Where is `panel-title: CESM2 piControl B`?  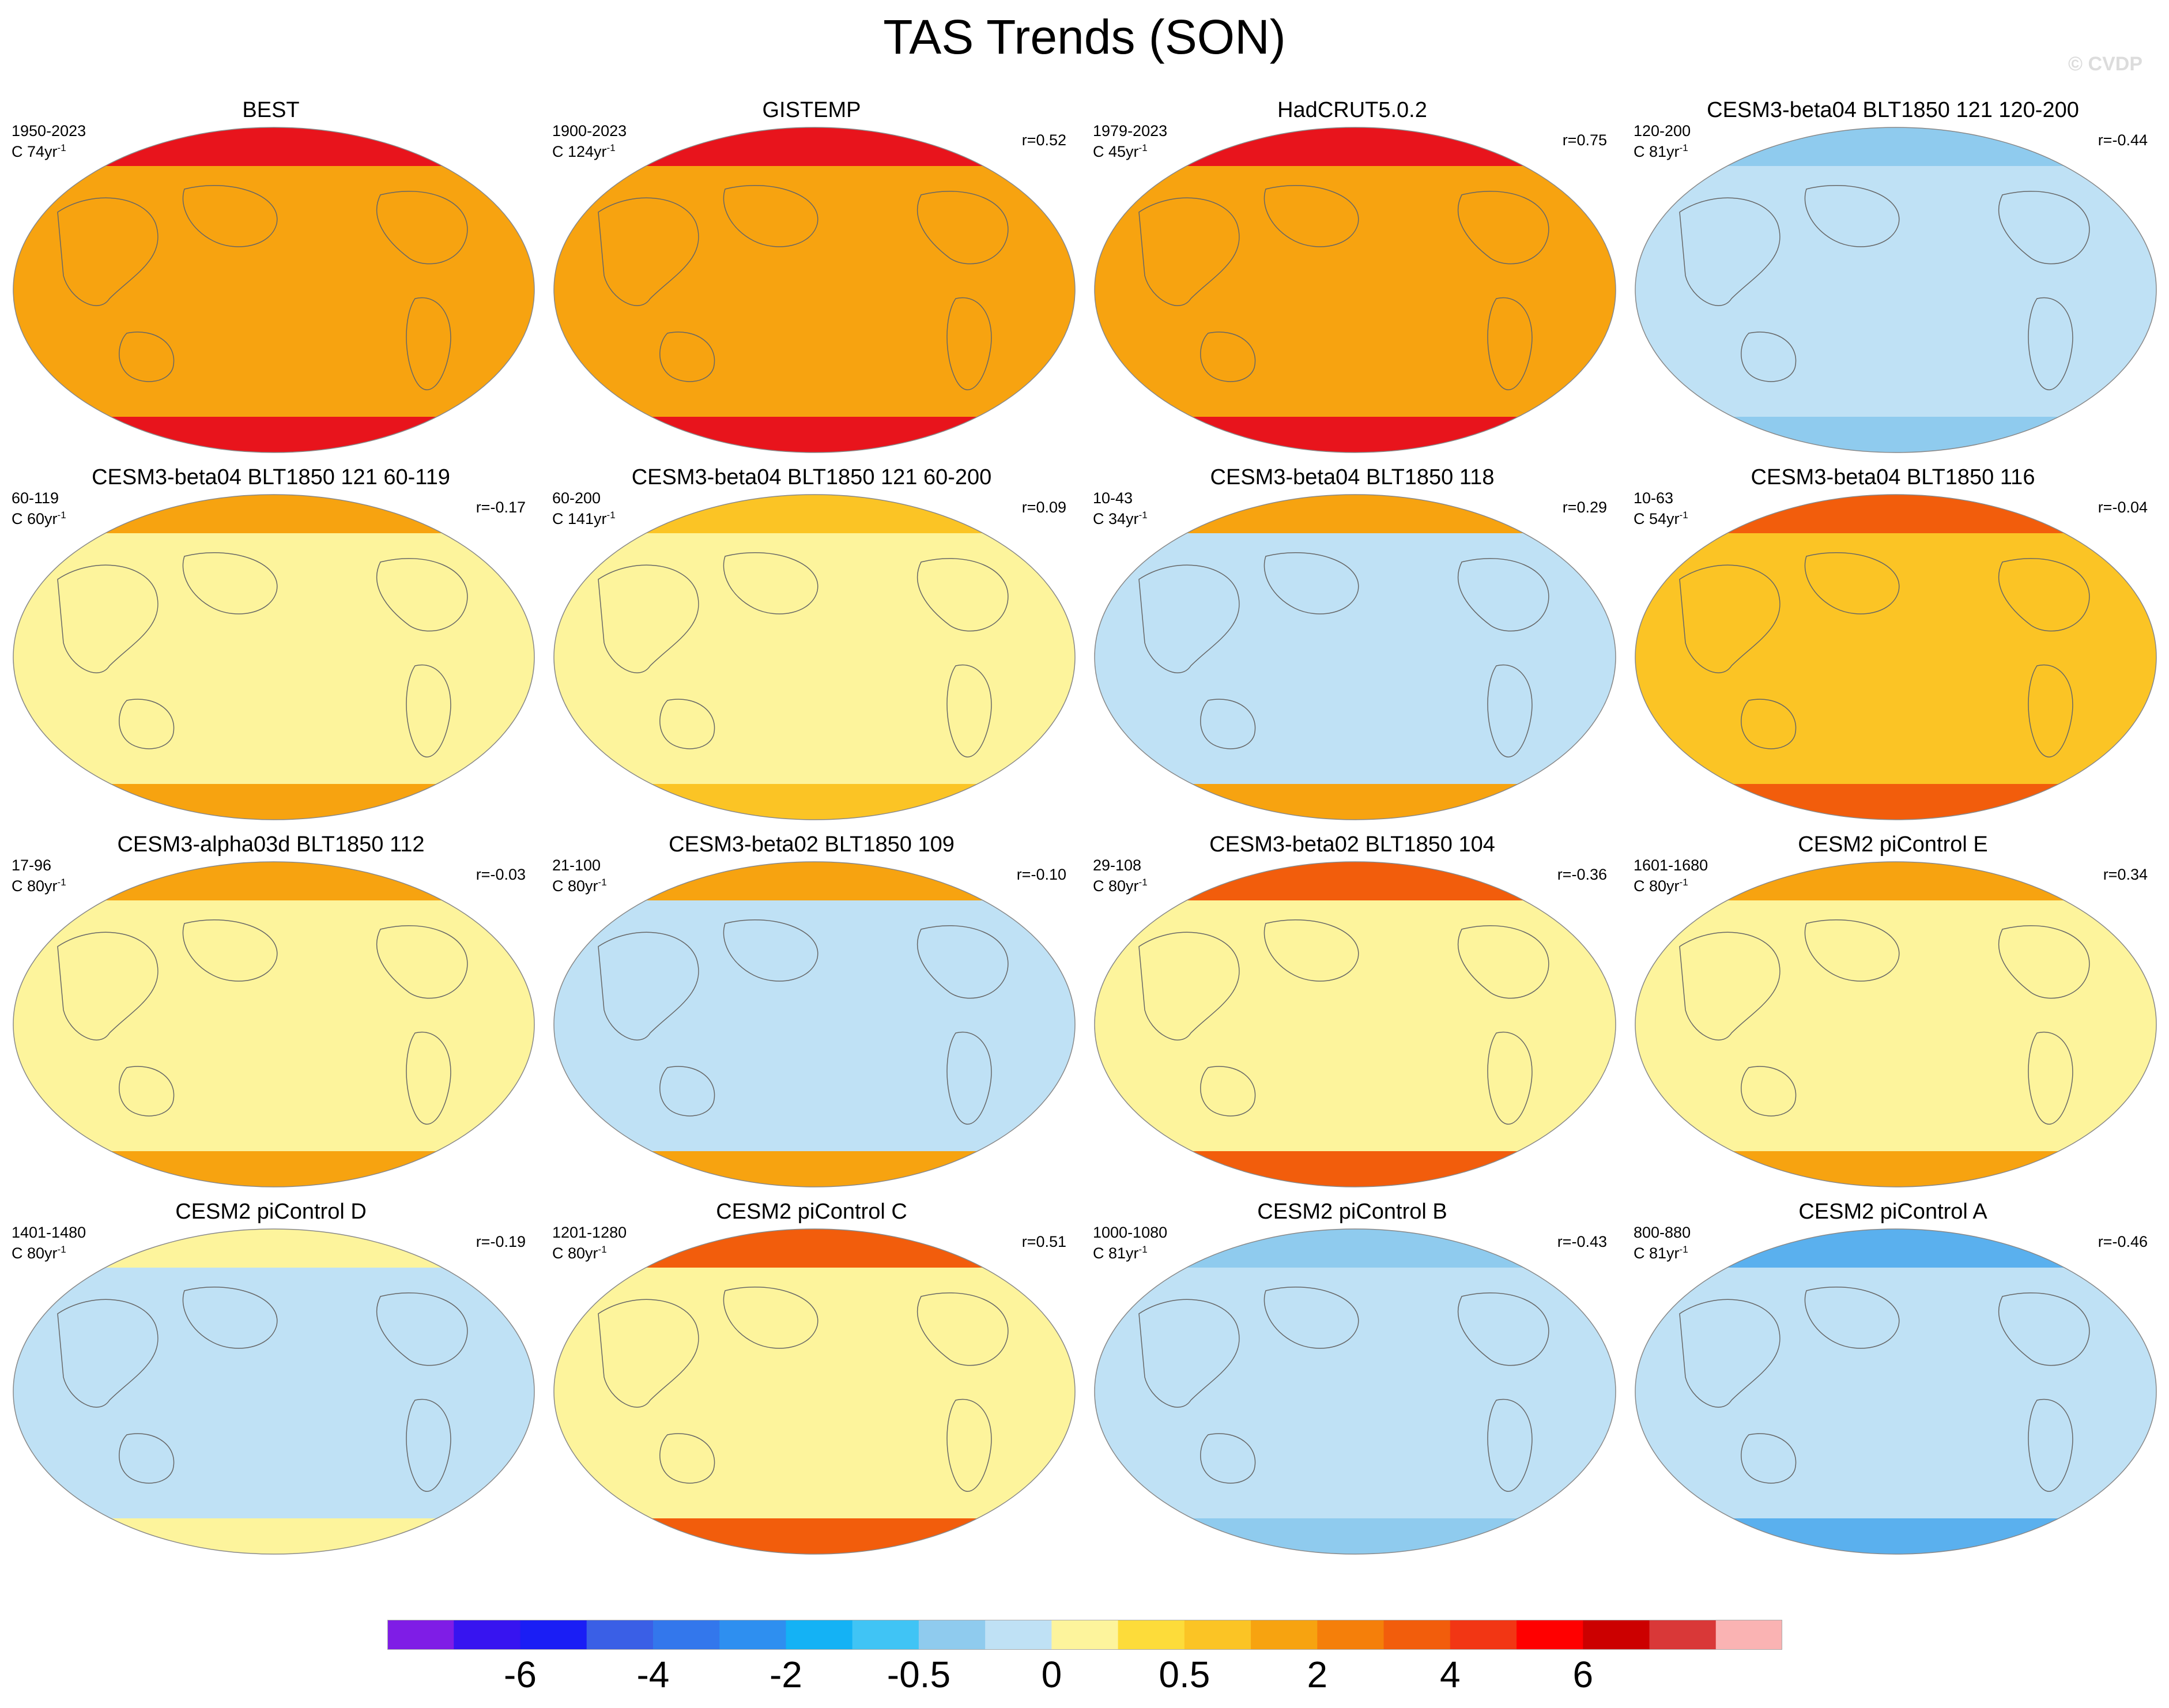 panel-title: CESM2 piControl B is located at coordinates (1352, 1212).